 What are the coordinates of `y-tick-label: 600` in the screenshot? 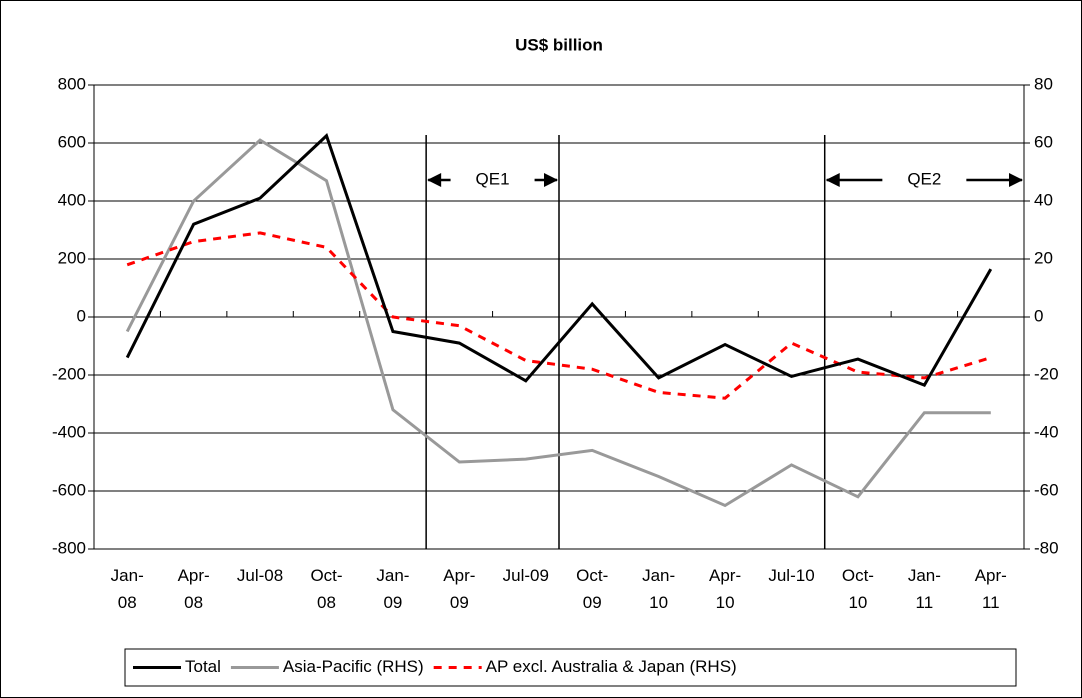 It's located at (72, 141).